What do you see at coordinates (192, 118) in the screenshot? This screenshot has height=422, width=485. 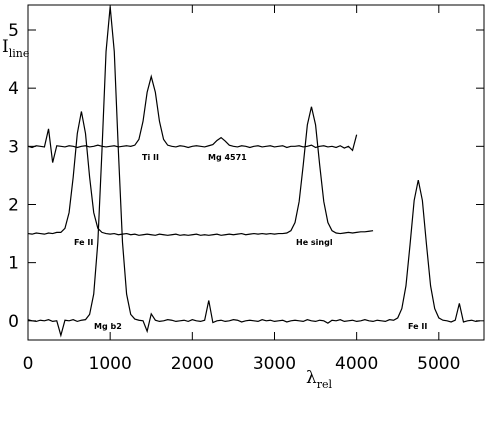 I see `spectrum-line` at bounding box center [192, 118].